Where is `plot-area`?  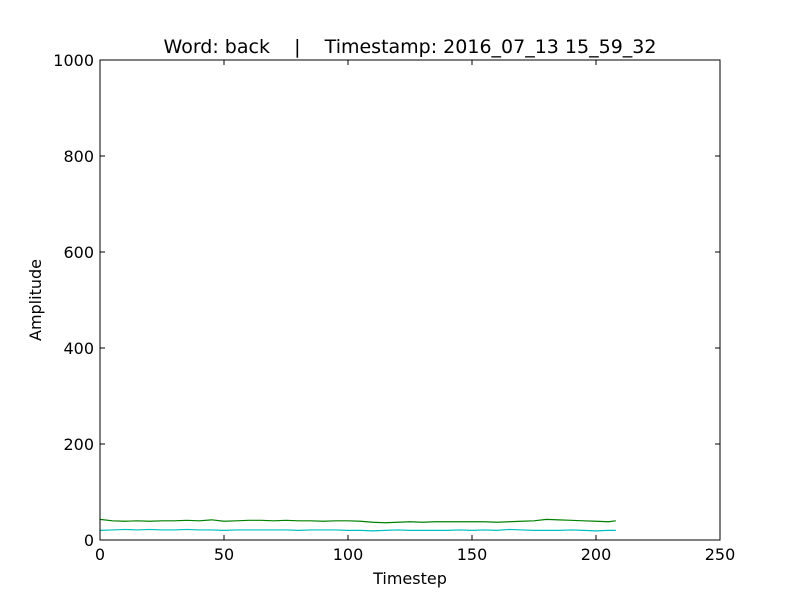
plot-area is located at coordinates (357, 525).